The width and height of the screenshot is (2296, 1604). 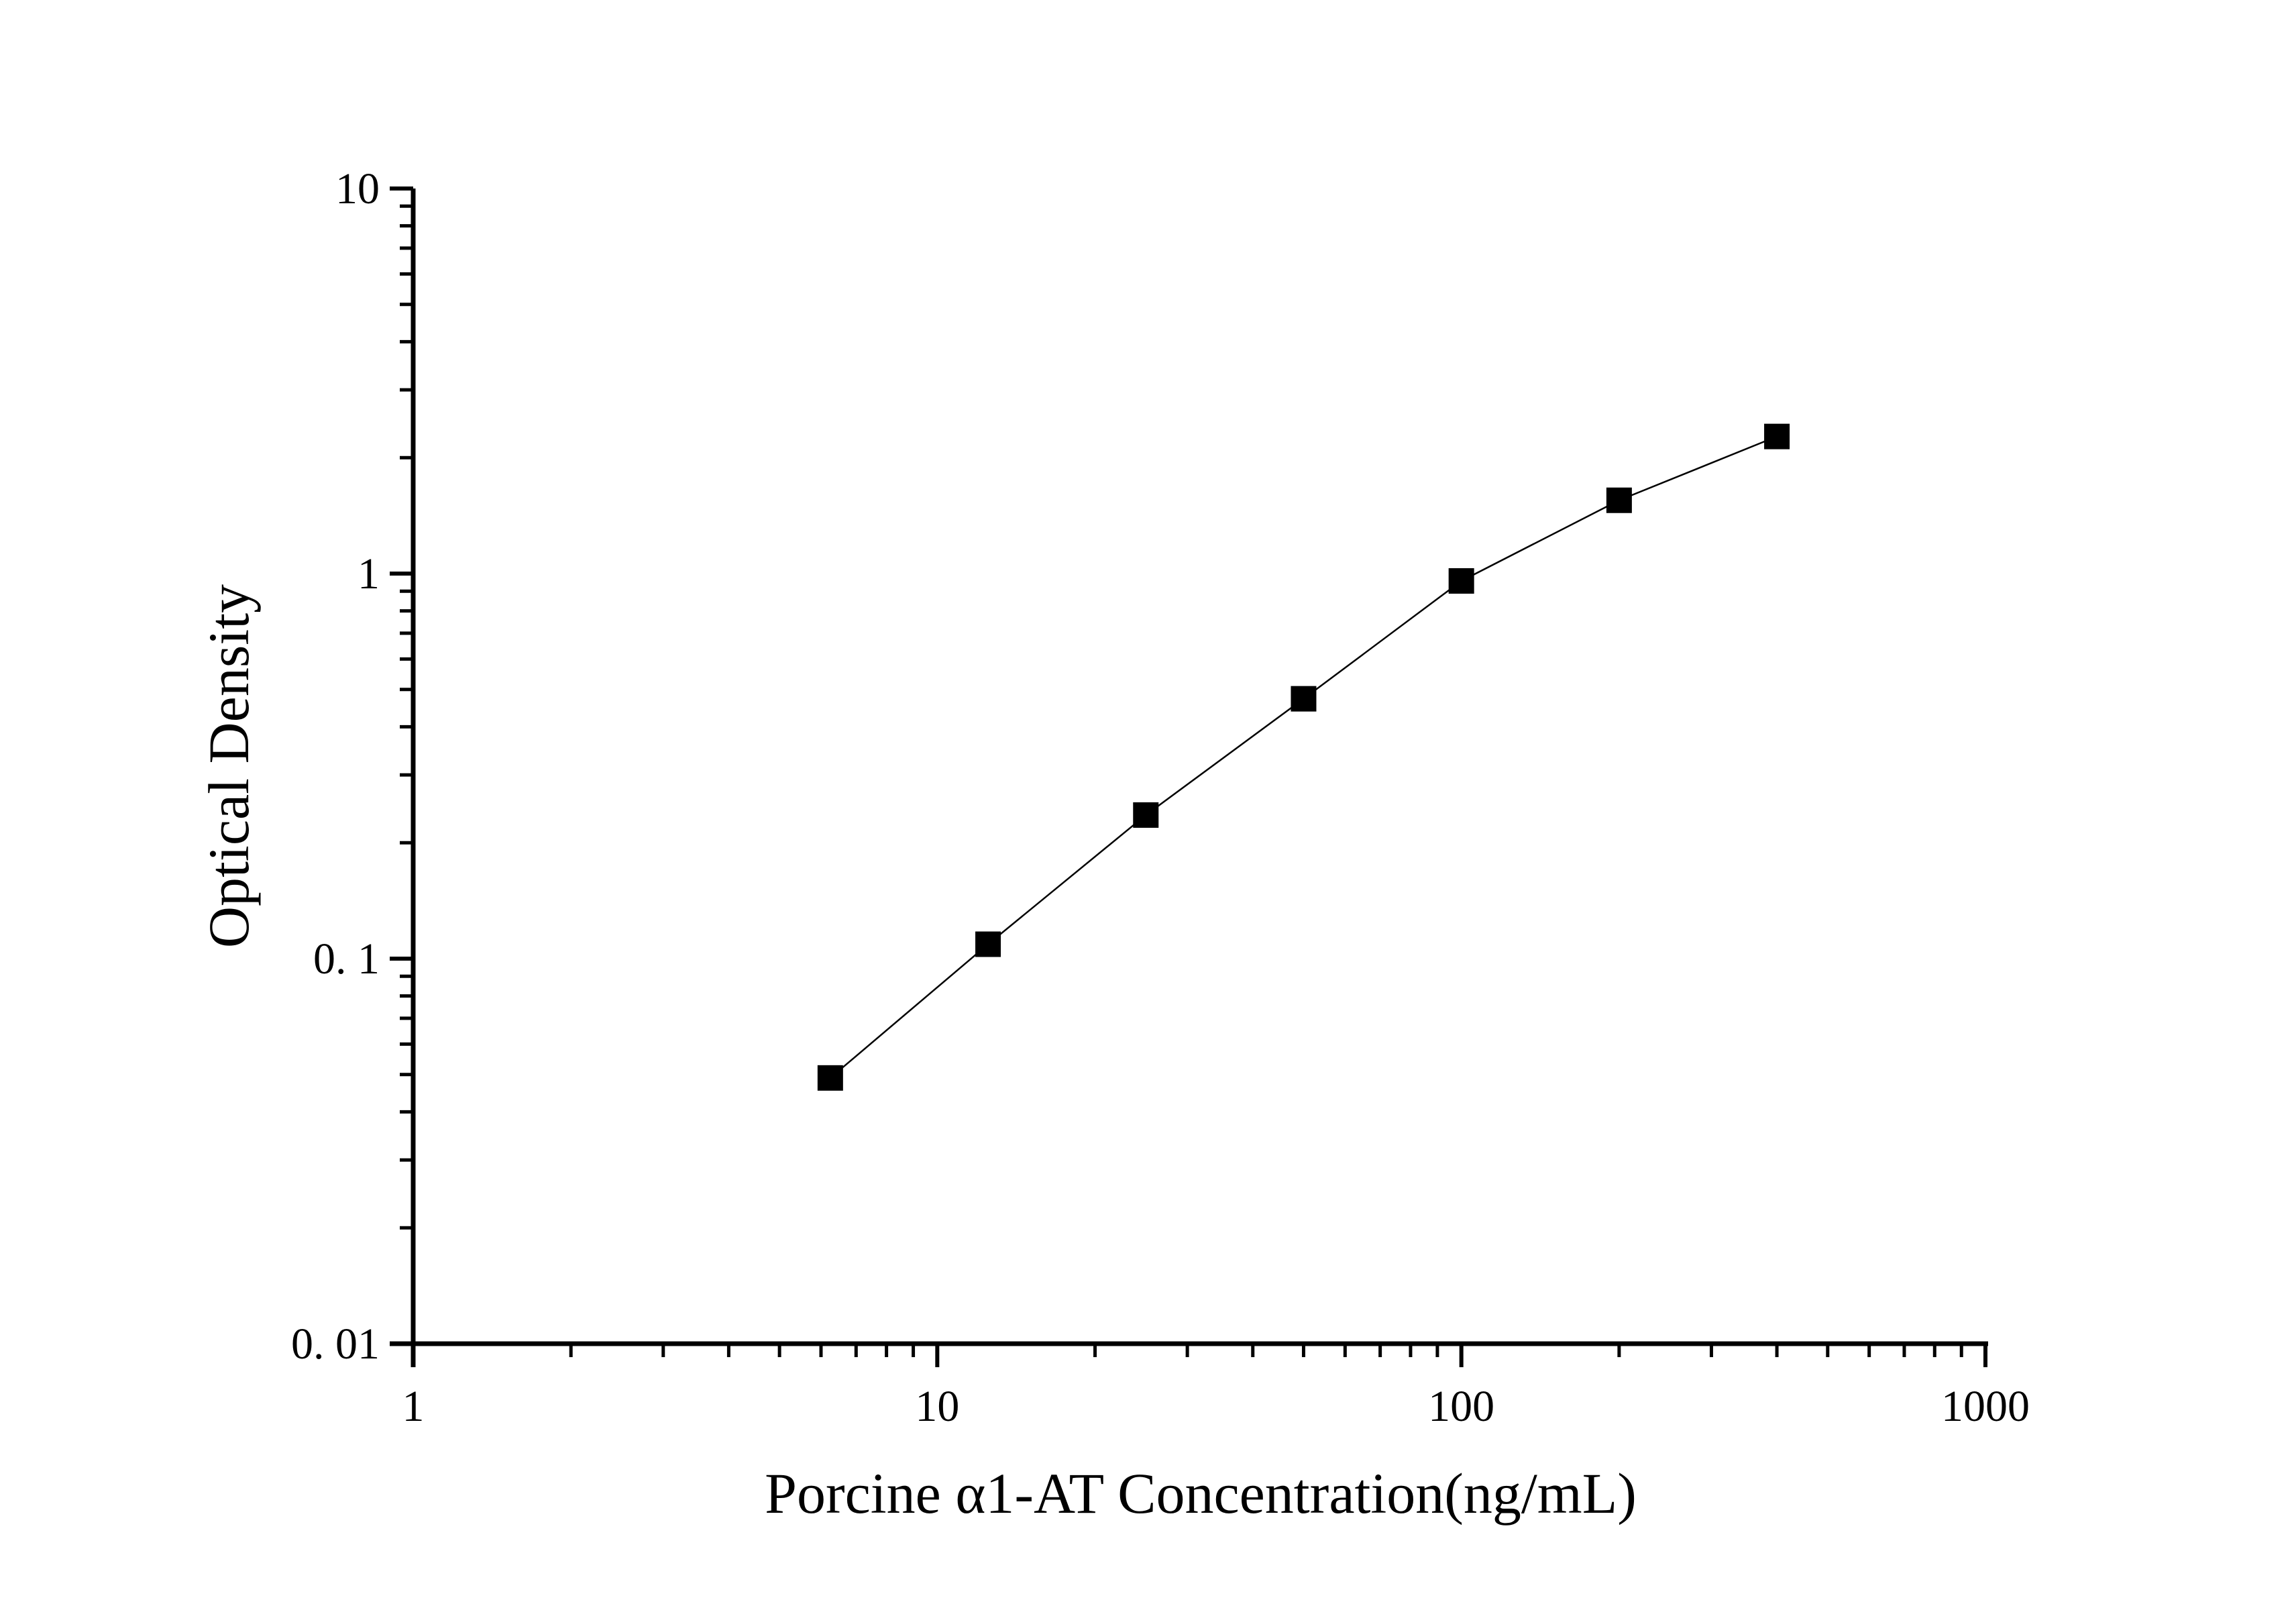 I want to click on y-tick-label: 10, so click(x=358, y=188).